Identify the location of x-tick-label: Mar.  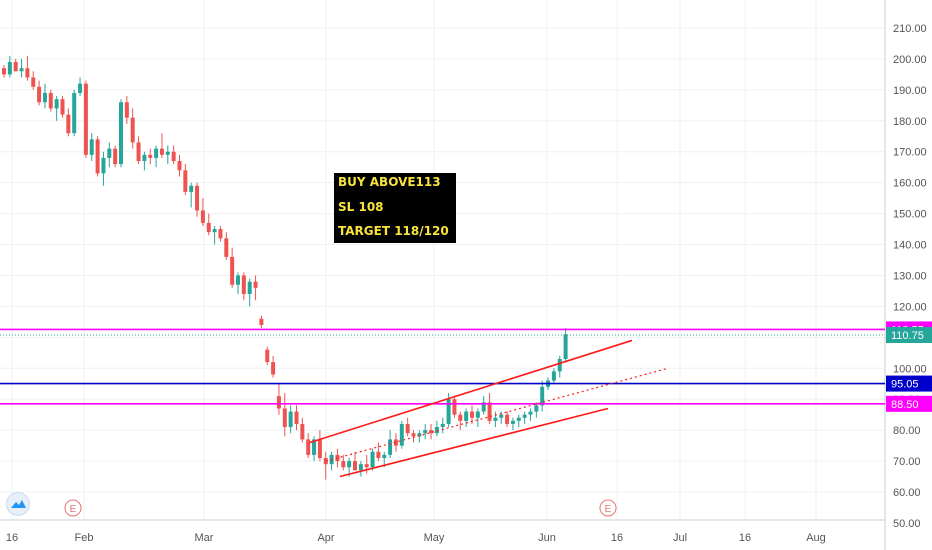
(204, 538).